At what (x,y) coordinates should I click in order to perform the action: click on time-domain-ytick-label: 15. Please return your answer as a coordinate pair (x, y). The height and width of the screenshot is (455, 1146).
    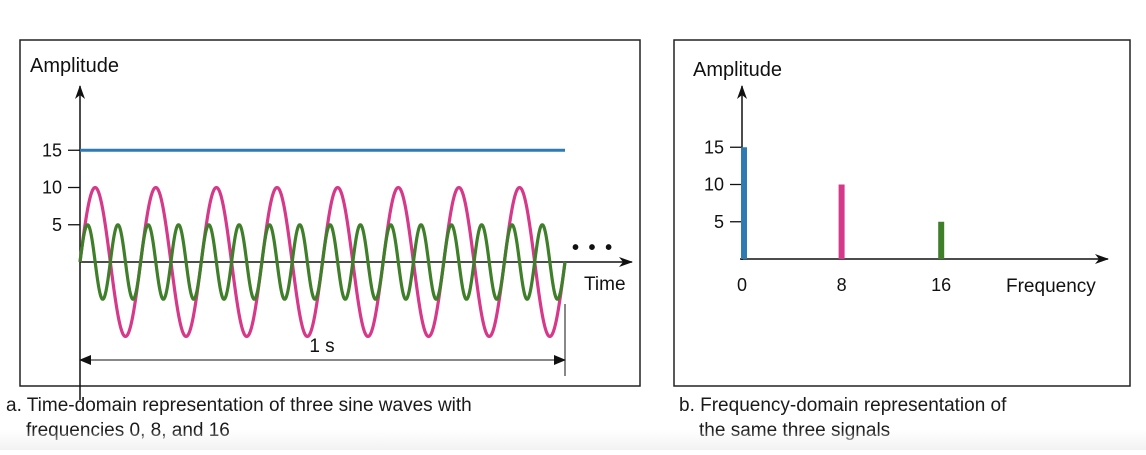
    Looking at the image, I should click on (52, 150).